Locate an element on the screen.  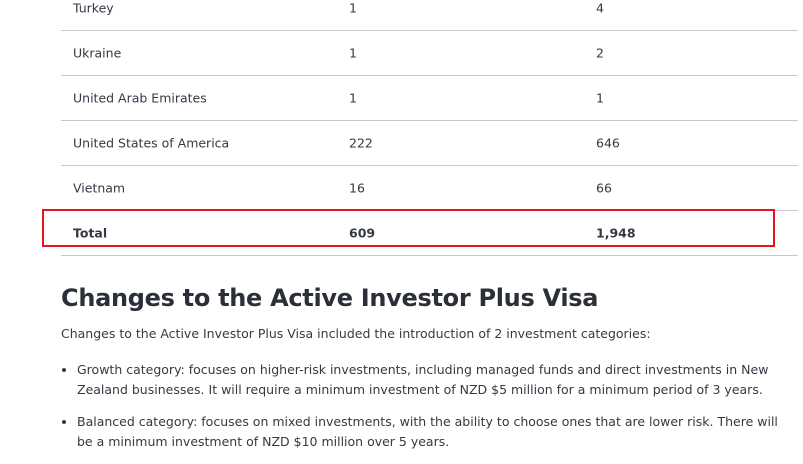
country-cell: United States of America is located at coordinates (151, 143).